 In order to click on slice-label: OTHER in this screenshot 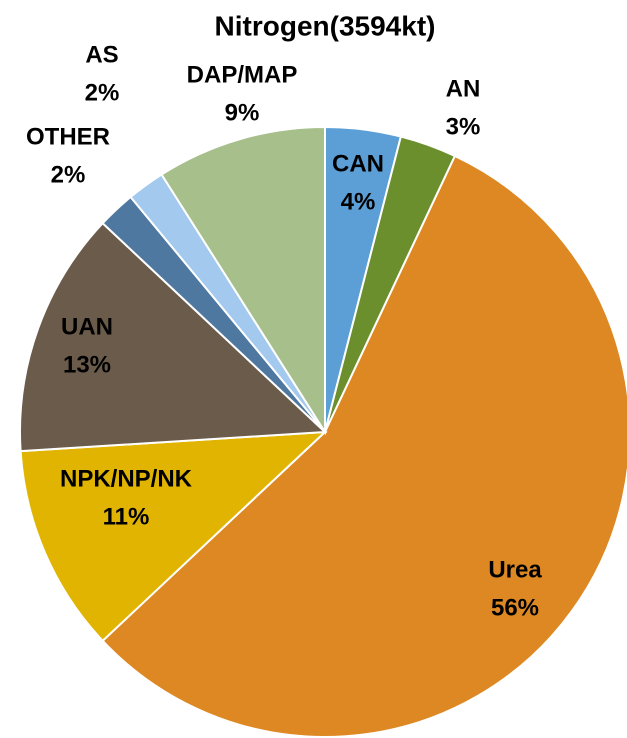, I will do `click(68, 136)`.